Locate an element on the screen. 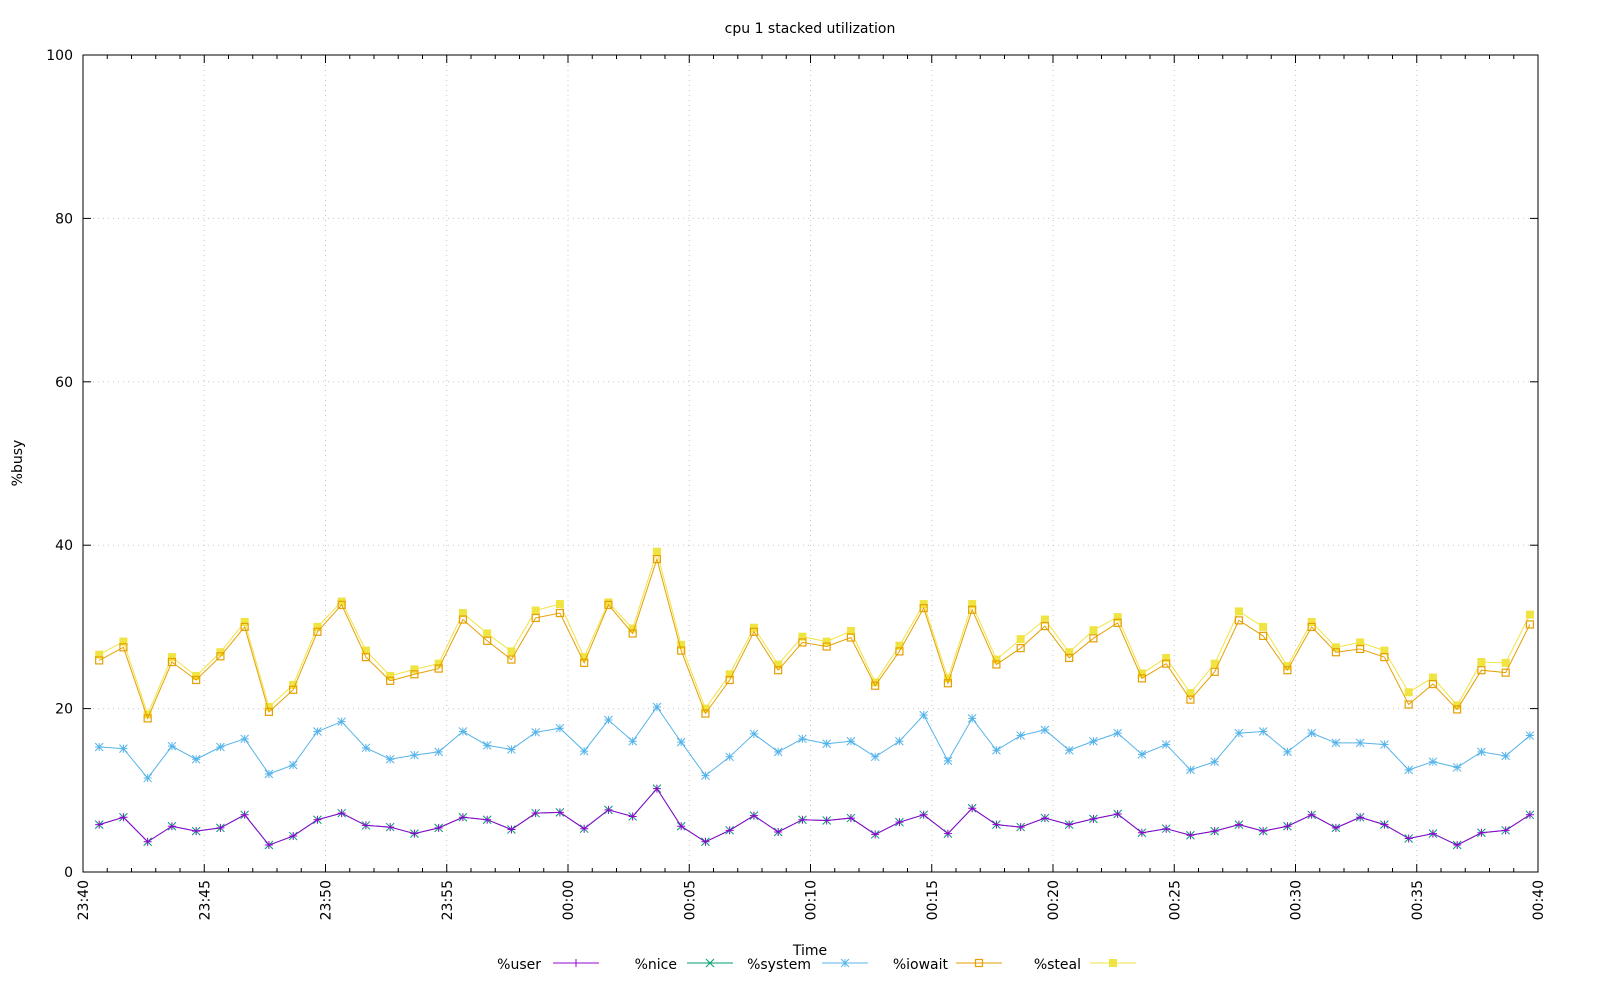 The width and height of the screenshot is (1600, 1000). series-system is located at coordinates (814, 742).